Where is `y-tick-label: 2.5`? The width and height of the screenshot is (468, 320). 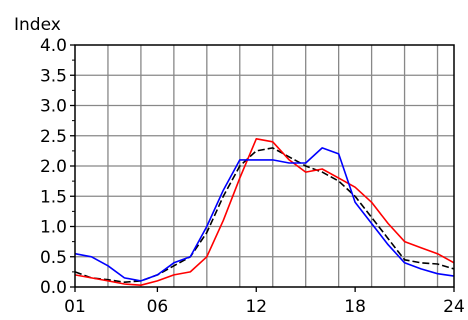 y-tick-label: 2.5 is located at coordinates (53, 137).